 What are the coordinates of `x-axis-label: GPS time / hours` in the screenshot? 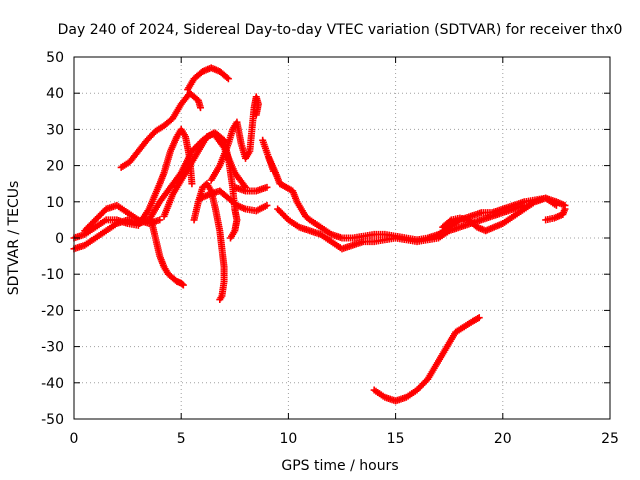 It's located at (339, 466).